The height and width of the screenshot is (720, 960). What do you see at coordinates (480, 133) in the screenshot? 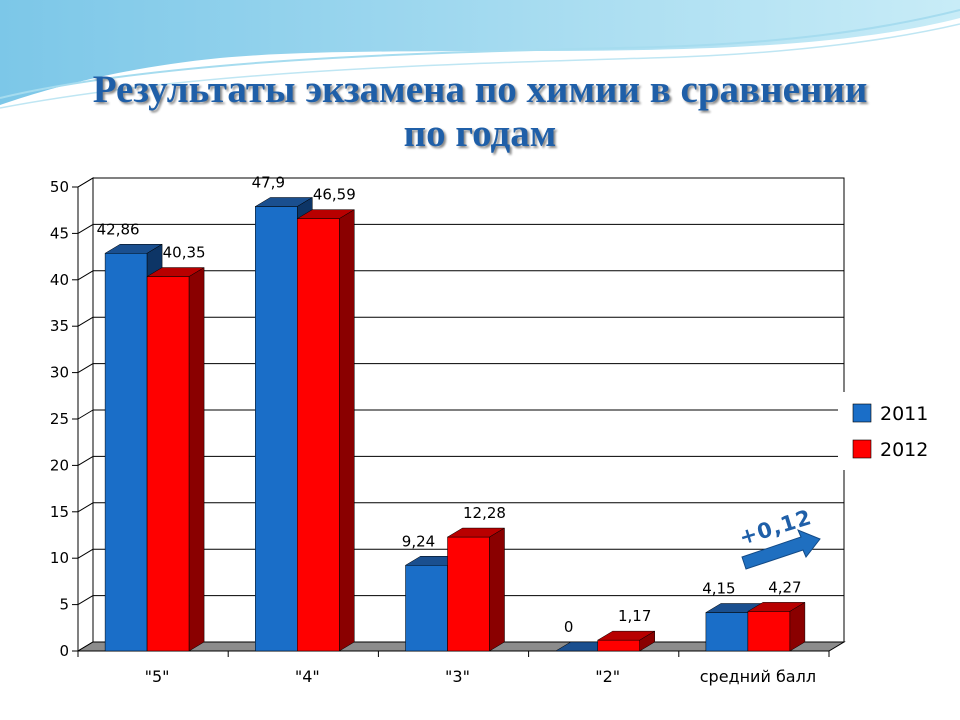
I see `chart-title-line-2: по годам` at bounding box center [480, 133].